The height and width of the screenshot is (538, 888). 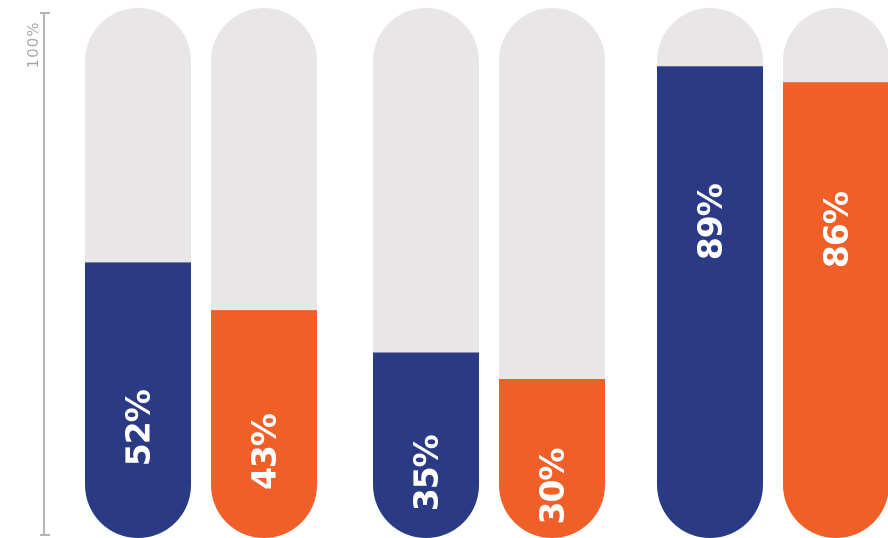 I want to click on y-axis-label: 100%, so click(x=33, y=45).